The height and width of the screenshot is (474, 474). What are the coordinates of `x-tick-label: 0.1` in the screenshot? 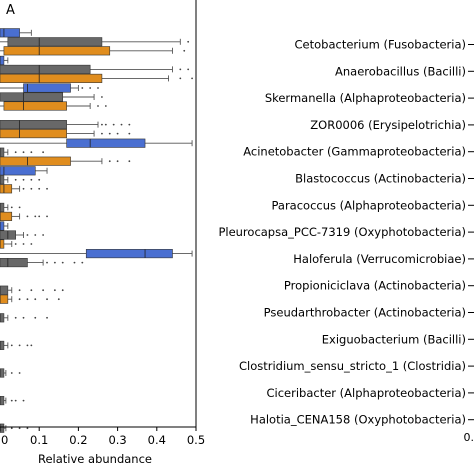 It's located at (39, 440).